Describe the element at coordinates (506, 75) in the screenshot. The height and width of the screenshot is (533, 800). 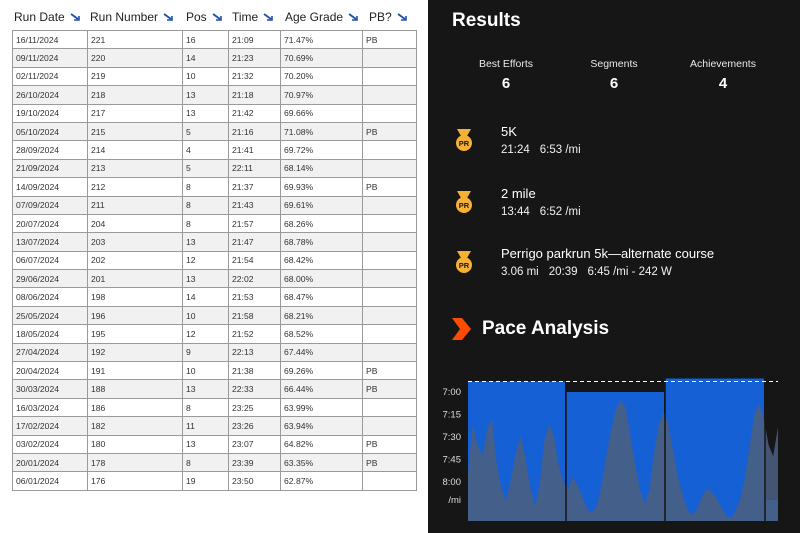
I see `stat-best-efforts: Best Efforts 6` at that location.